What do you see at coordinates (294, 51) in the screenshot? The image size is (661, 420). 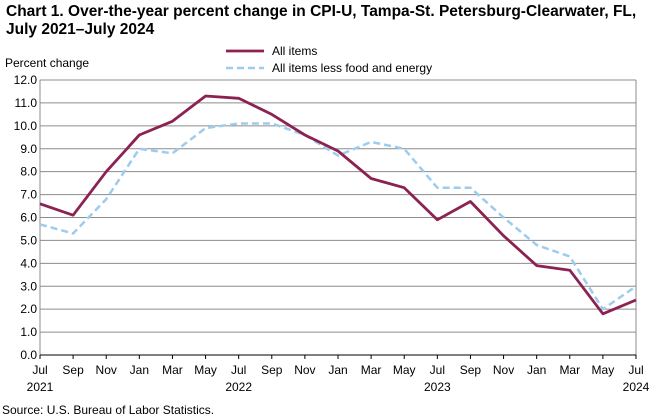 I see `legend-label: All items` at bounding box center [294, 51].